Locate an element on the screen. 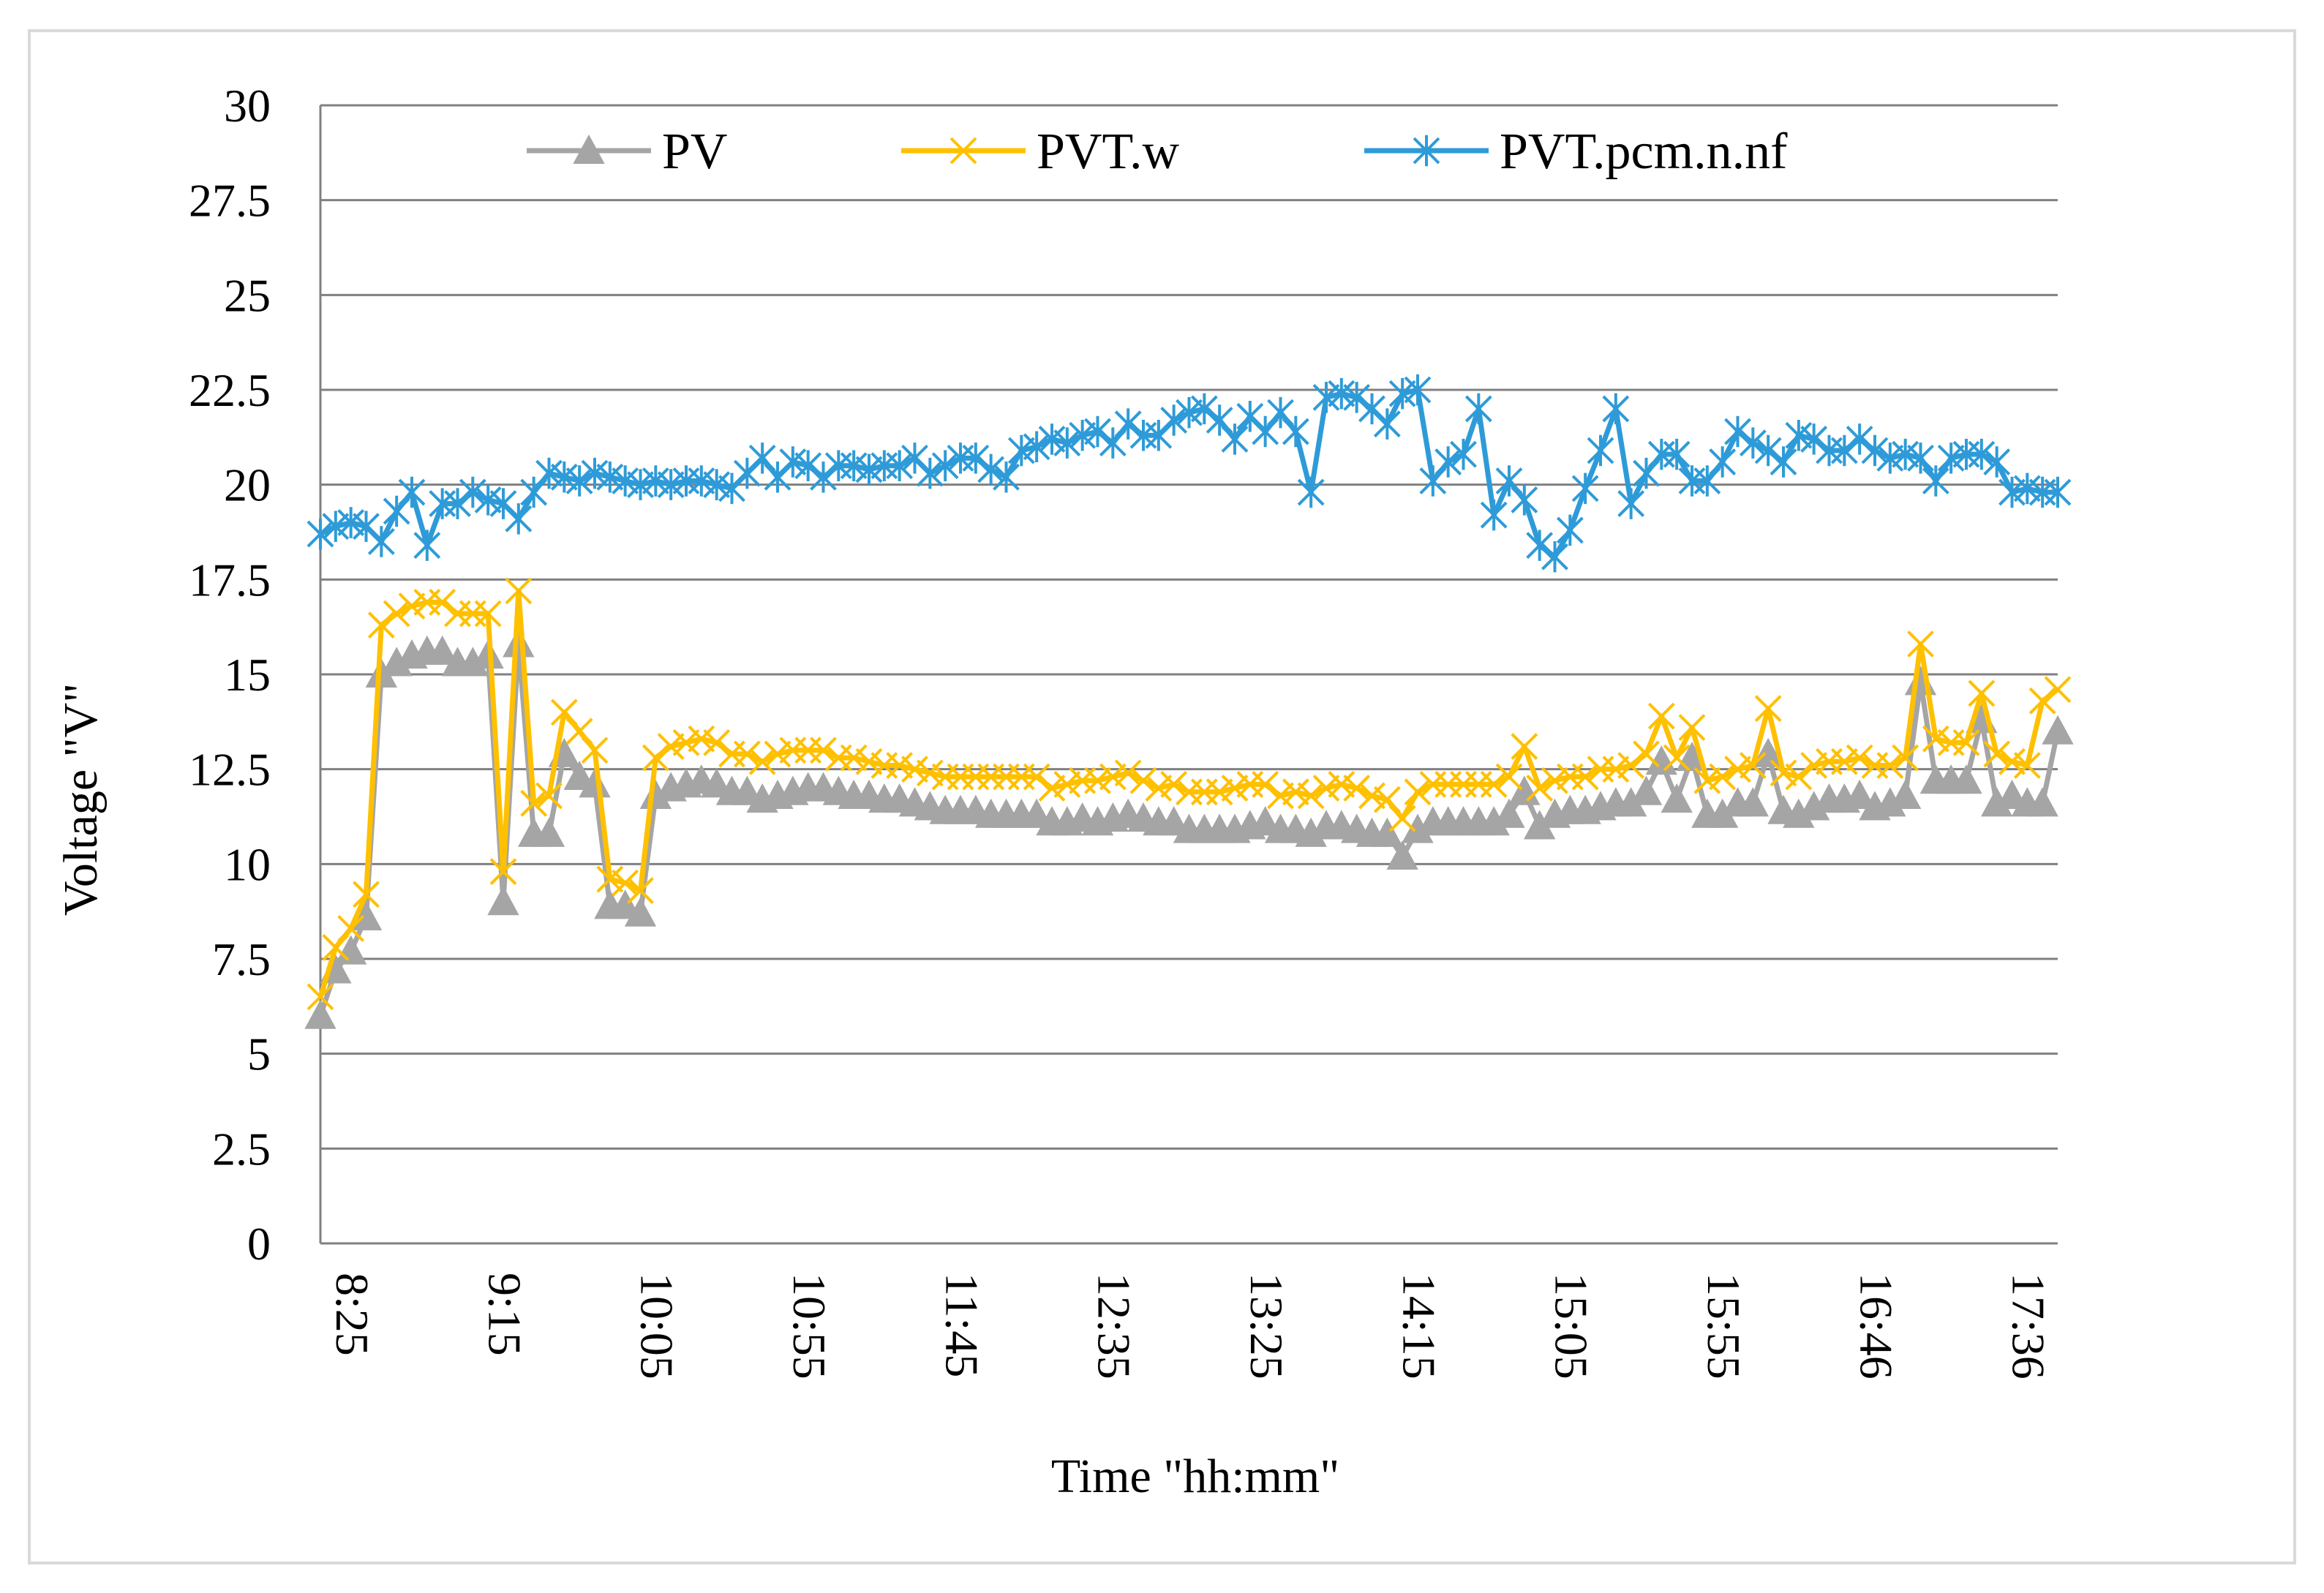 This screenshot has height=1593, width=2324. y-tick-label: 7.5 is located at coordinates (241, 959).